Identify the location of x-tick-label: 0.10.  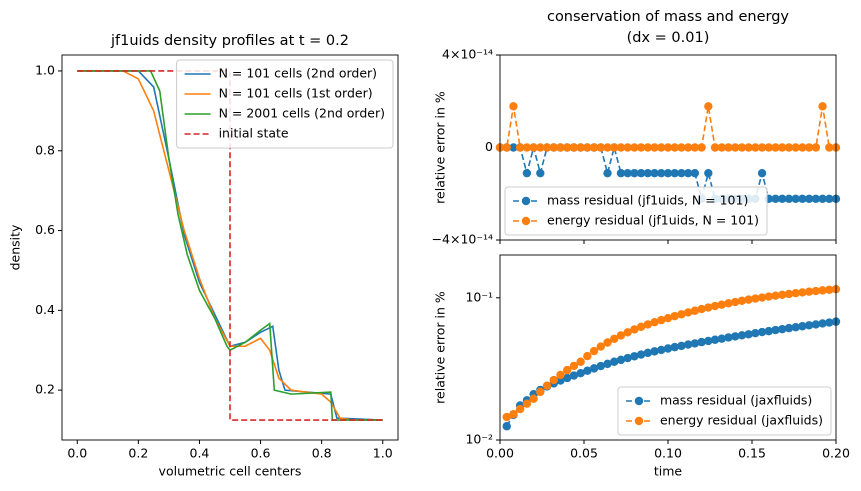
(668, 453).